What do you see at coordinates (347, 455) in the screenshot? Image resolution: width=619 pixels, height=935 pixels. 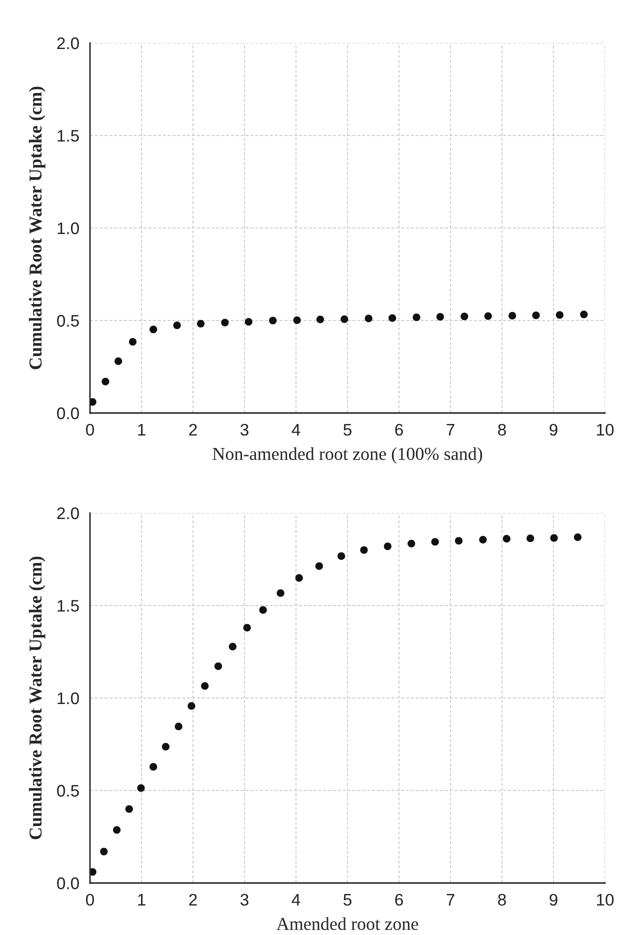 I see `x-axis-title: Non-amended root zone (100% sand)` at bounding box center [347, 455].